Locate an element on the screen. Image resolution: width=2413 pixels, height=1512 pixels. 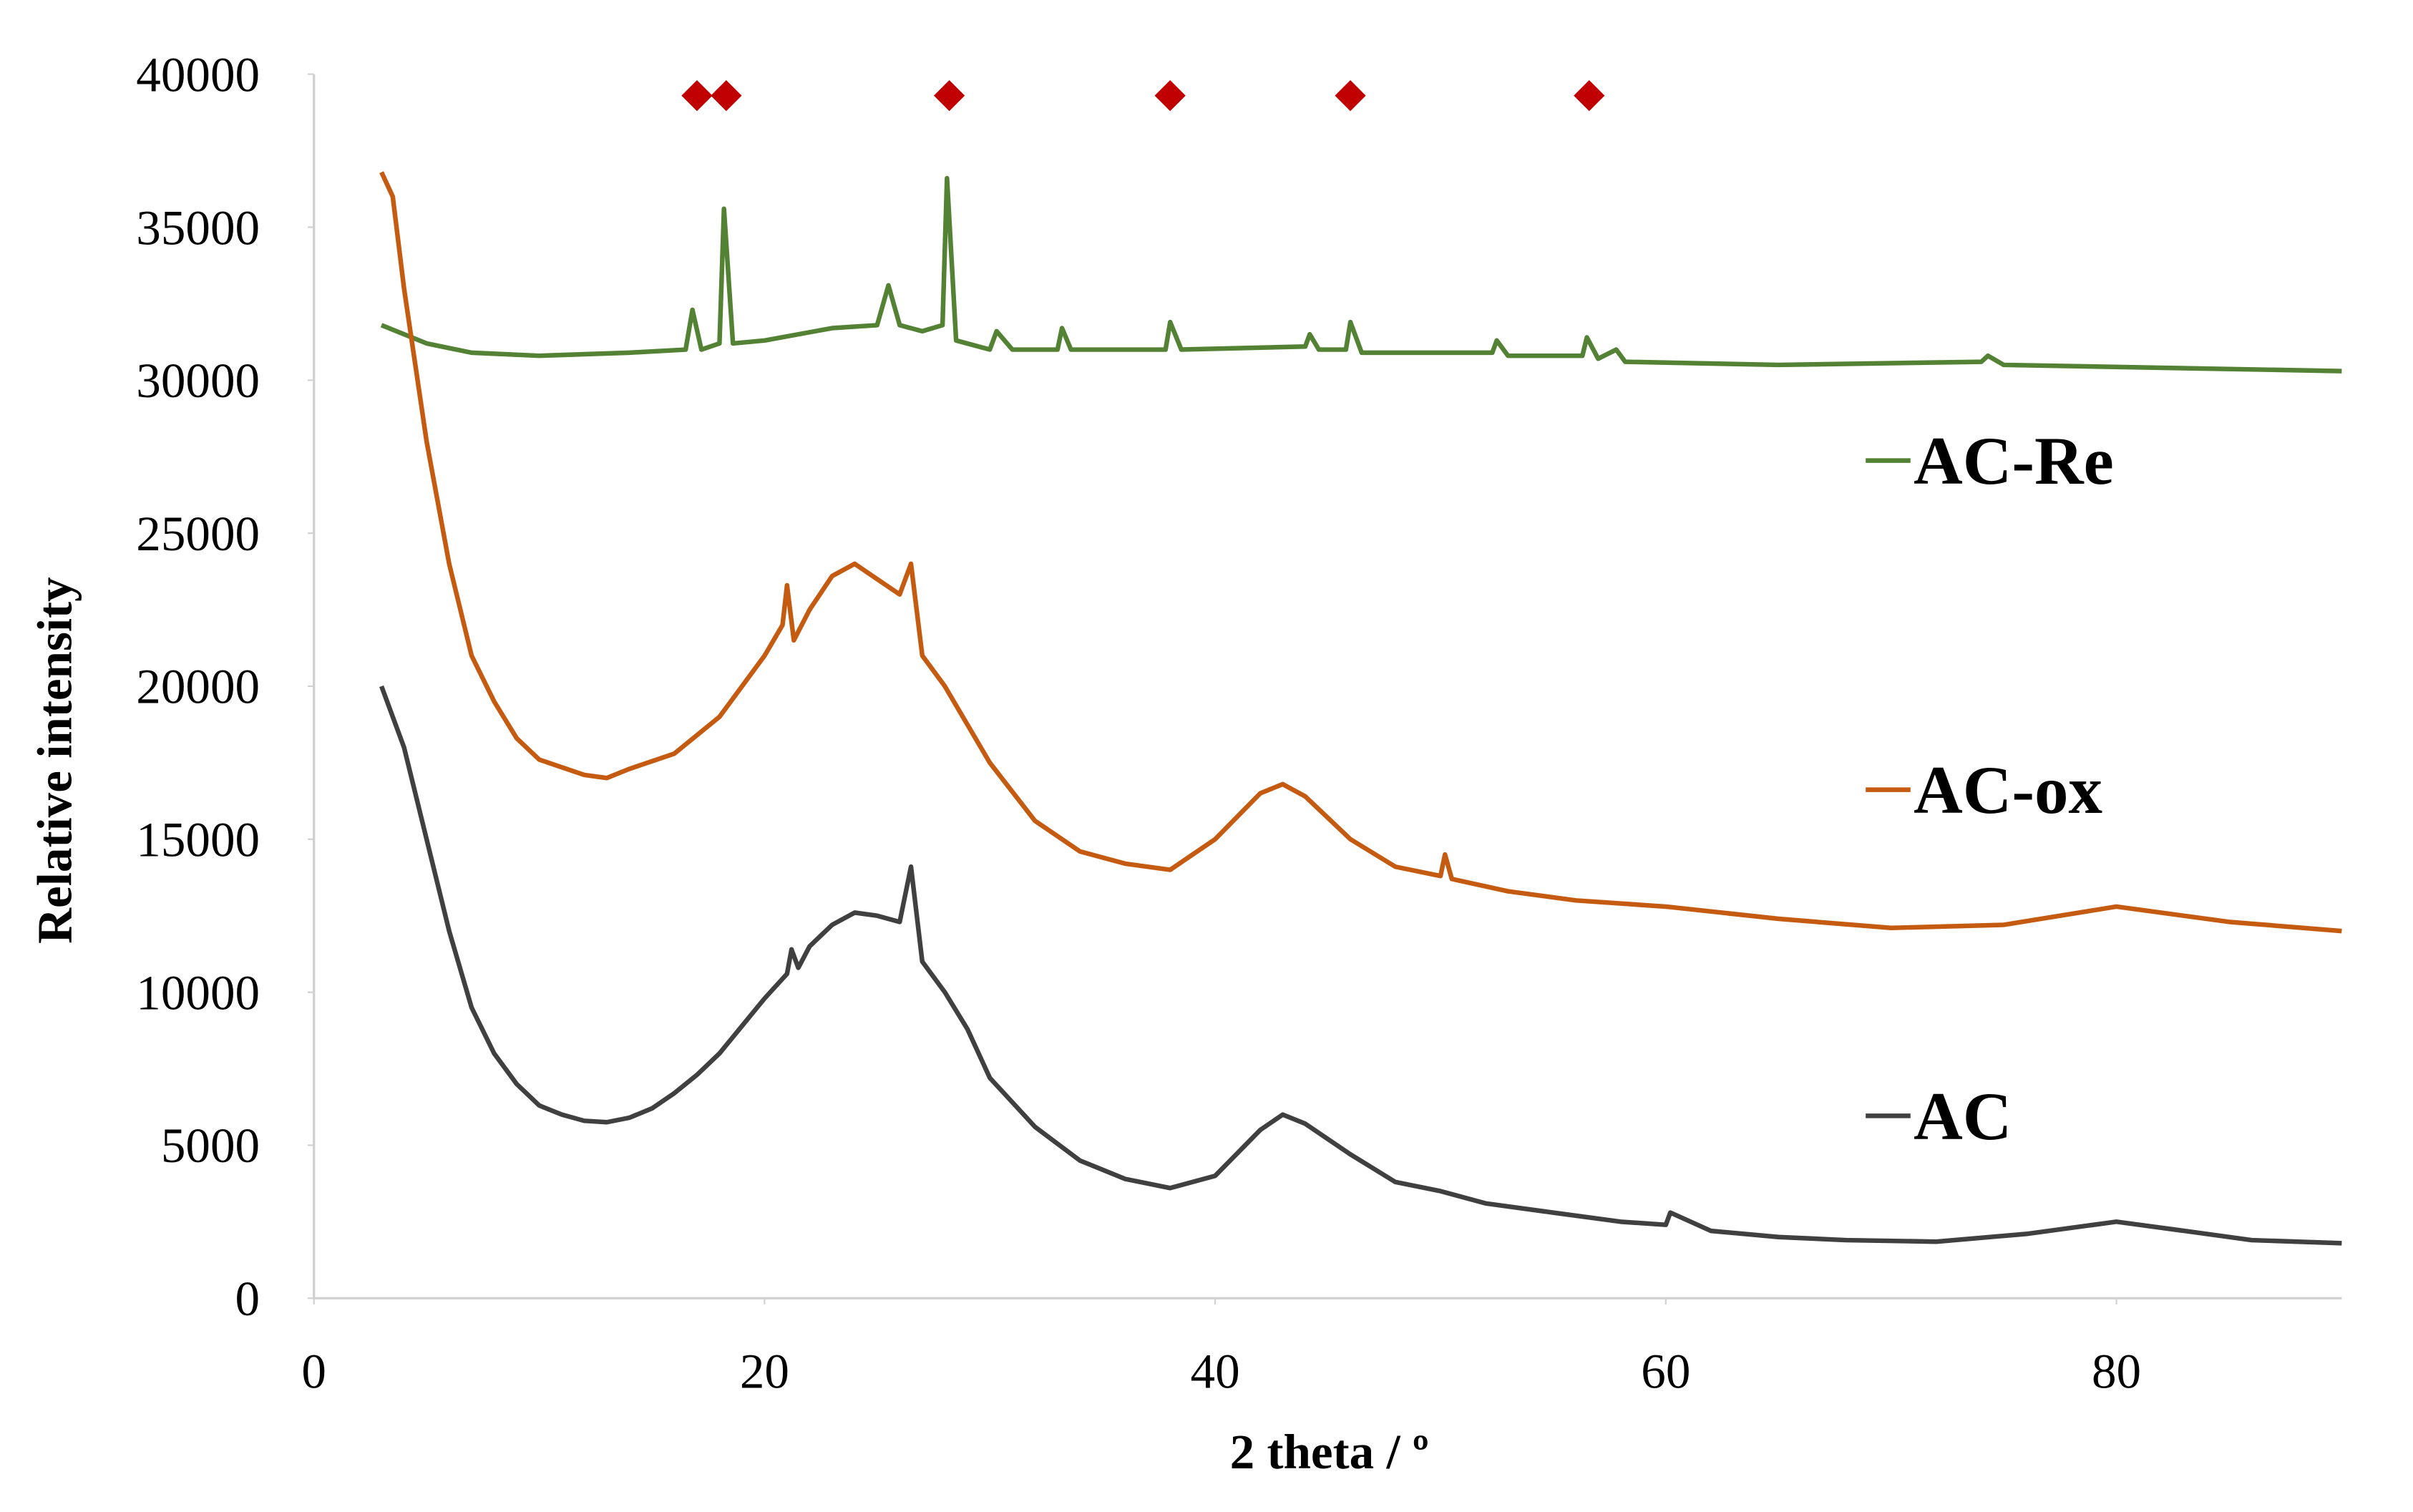
y-tick-label: 25000 is located at coordinates (198, 533).